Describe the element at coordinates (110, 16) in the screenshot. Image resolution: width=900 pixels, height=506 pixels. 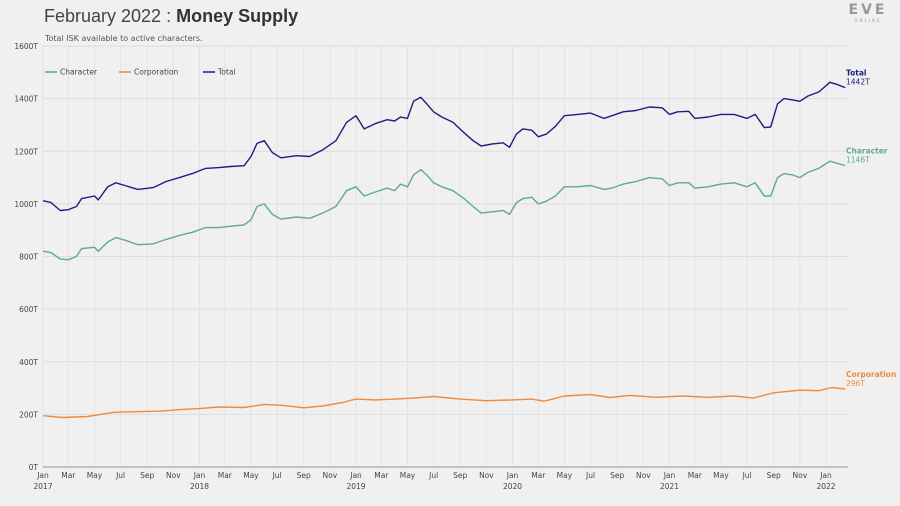
I see `title-prefix: February 2022 :` at that location.